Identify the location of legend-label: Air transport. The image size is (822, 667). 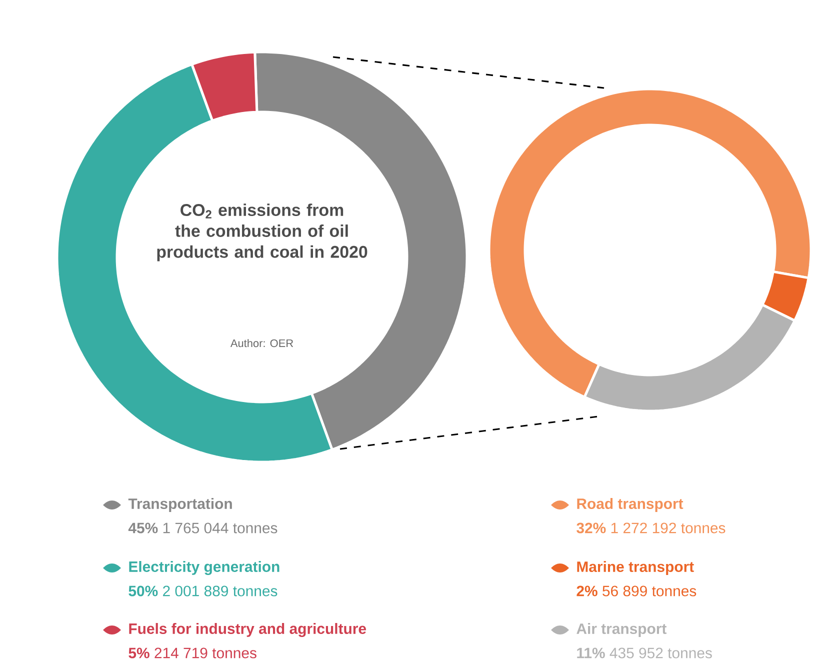
(621, 630).